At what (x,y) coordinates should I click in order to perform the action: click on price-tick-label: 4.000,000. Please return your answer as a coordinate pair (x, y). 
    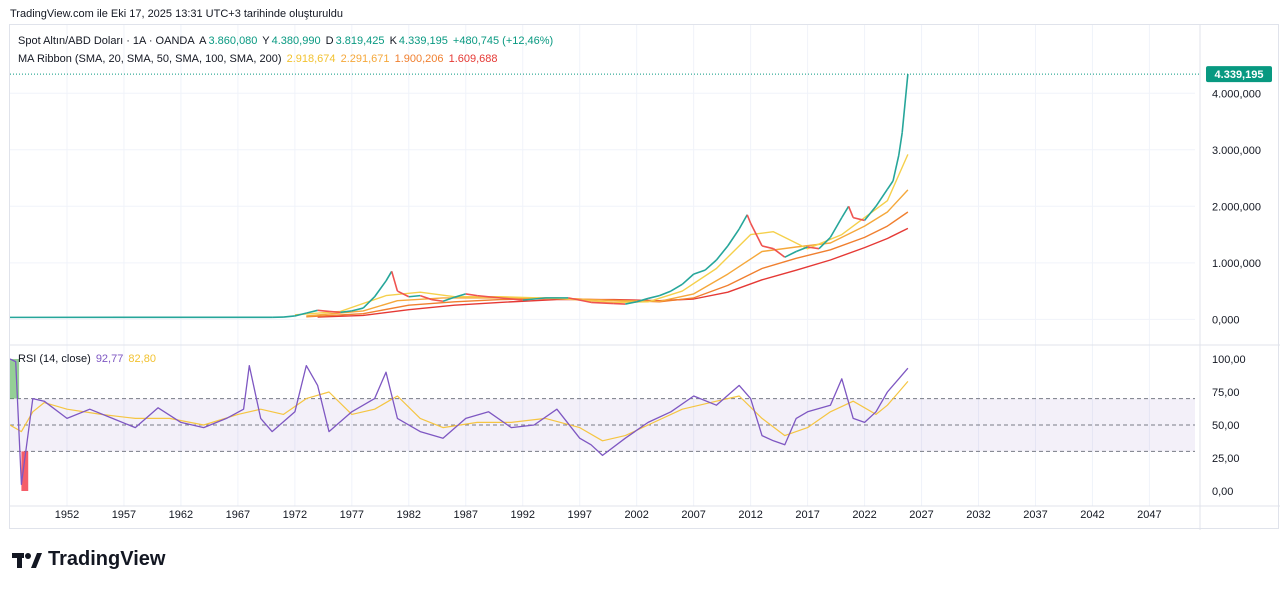
    Looking at the image, I should click on (1236, 94).